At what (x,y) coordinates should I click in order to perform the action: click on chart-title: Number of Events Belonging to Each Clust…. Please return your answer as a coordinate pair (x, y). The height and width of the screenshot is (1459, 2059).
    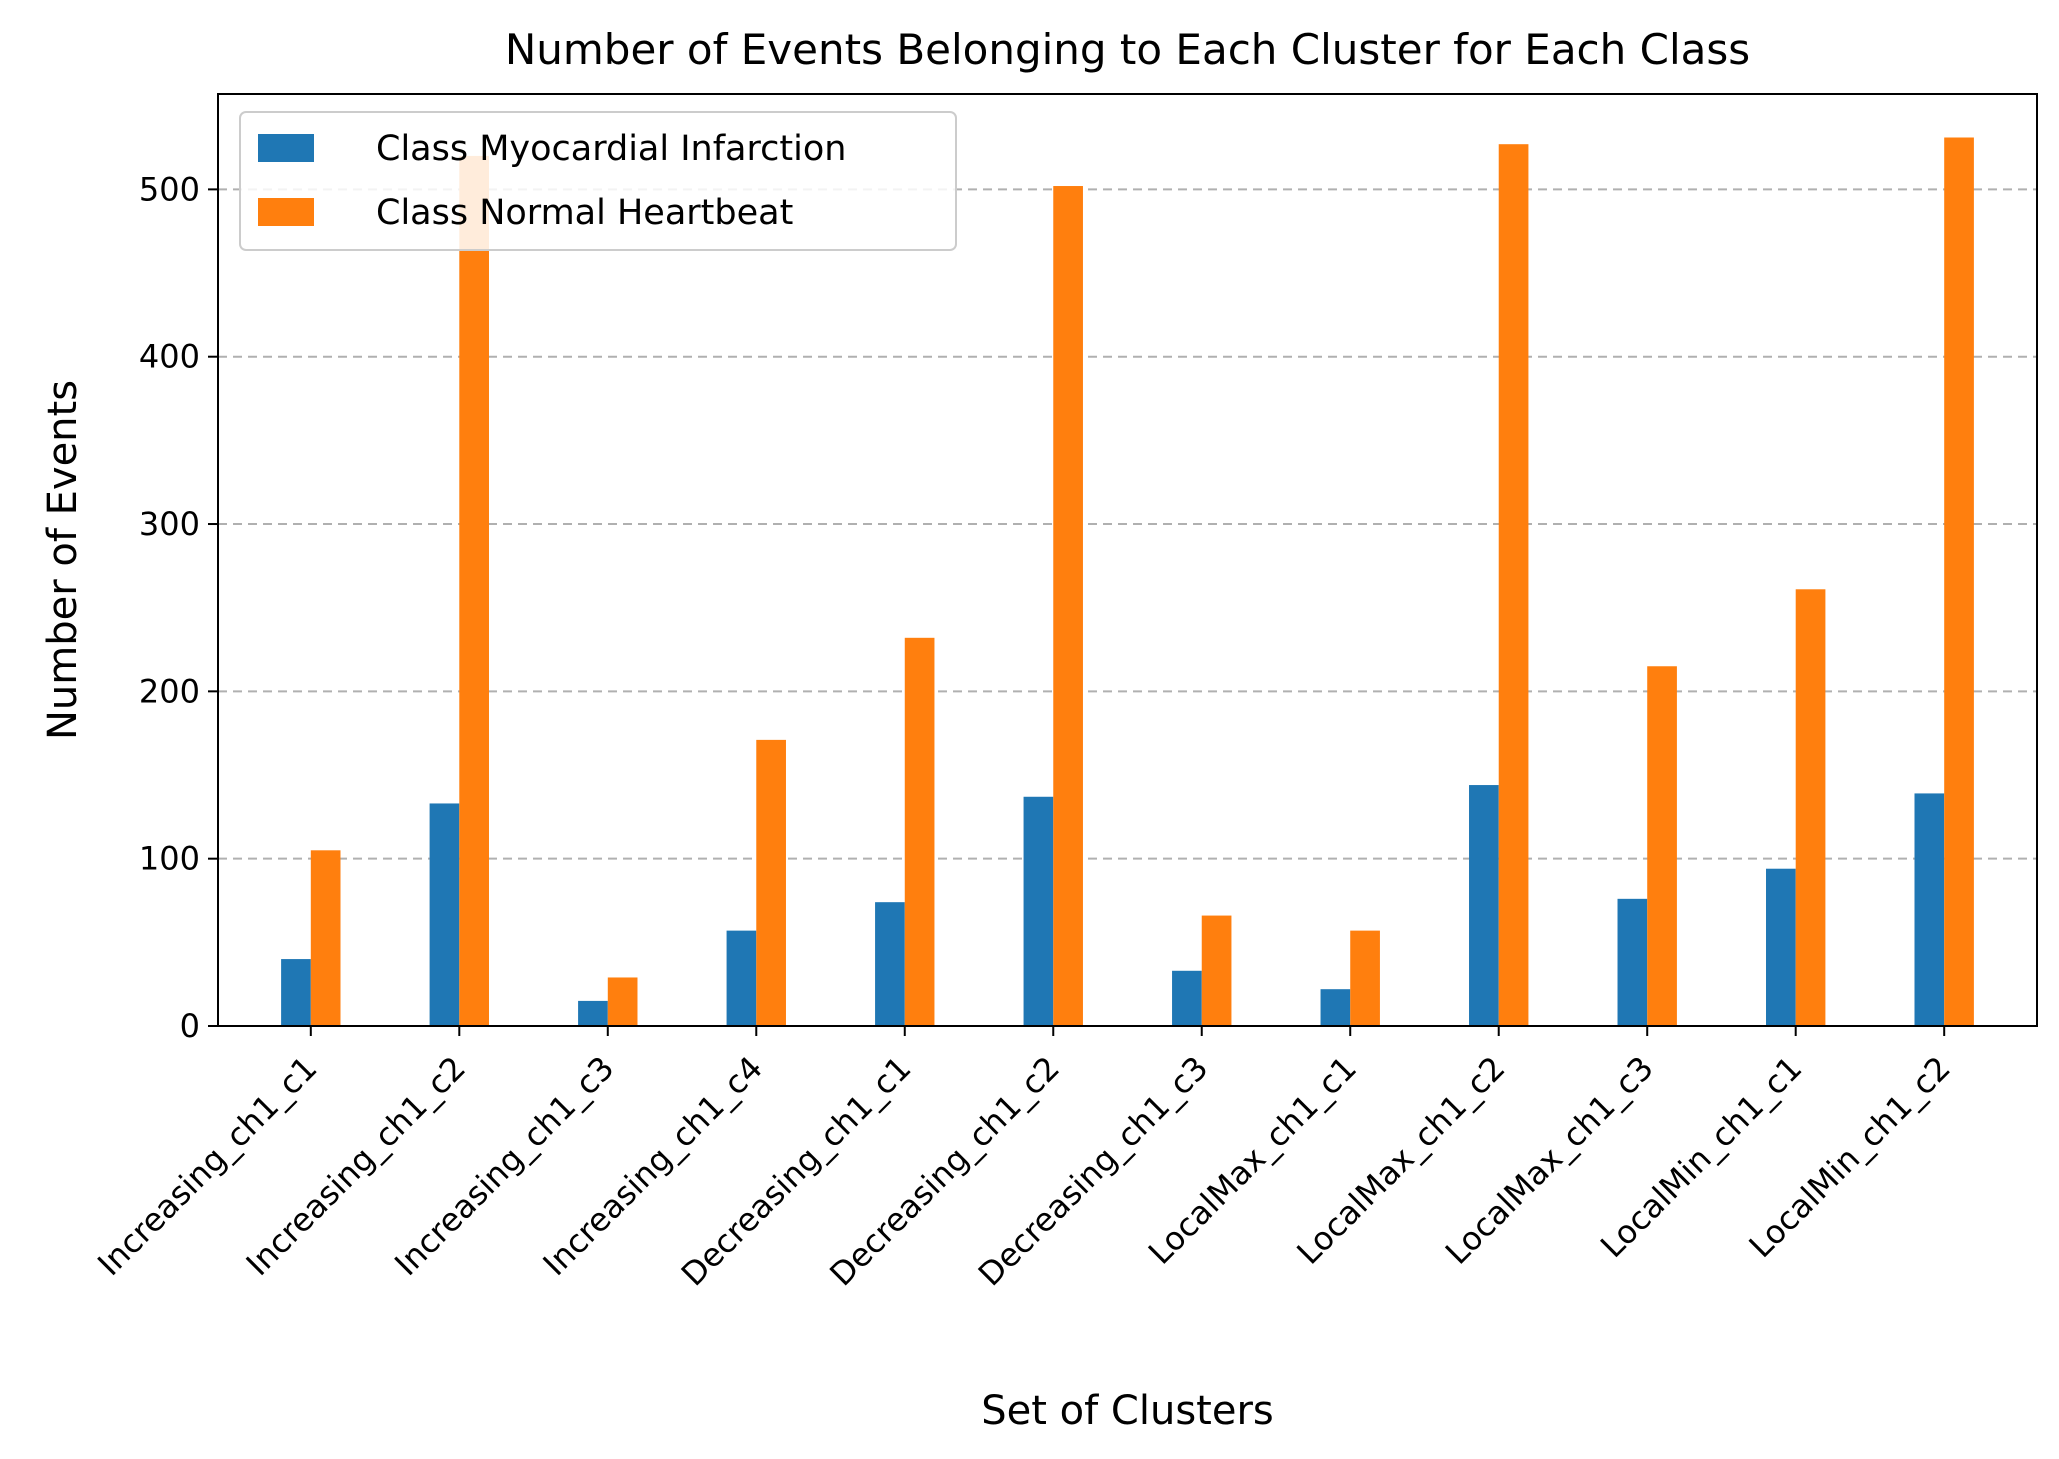
    Looking at the image, I should click on (1127, 49).